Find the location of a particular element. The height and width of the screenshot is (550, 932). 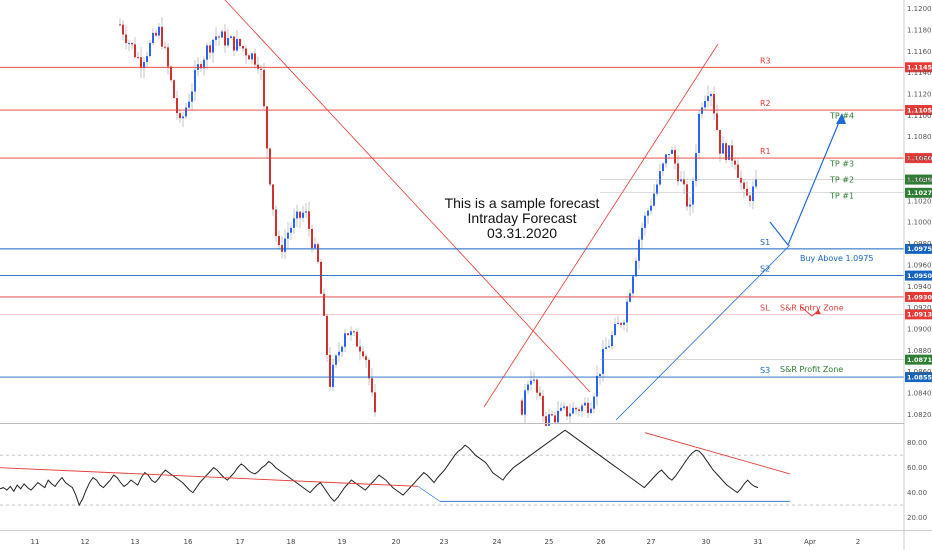

price-tick-label: 1.11400 is located at coordinates (919, 73).